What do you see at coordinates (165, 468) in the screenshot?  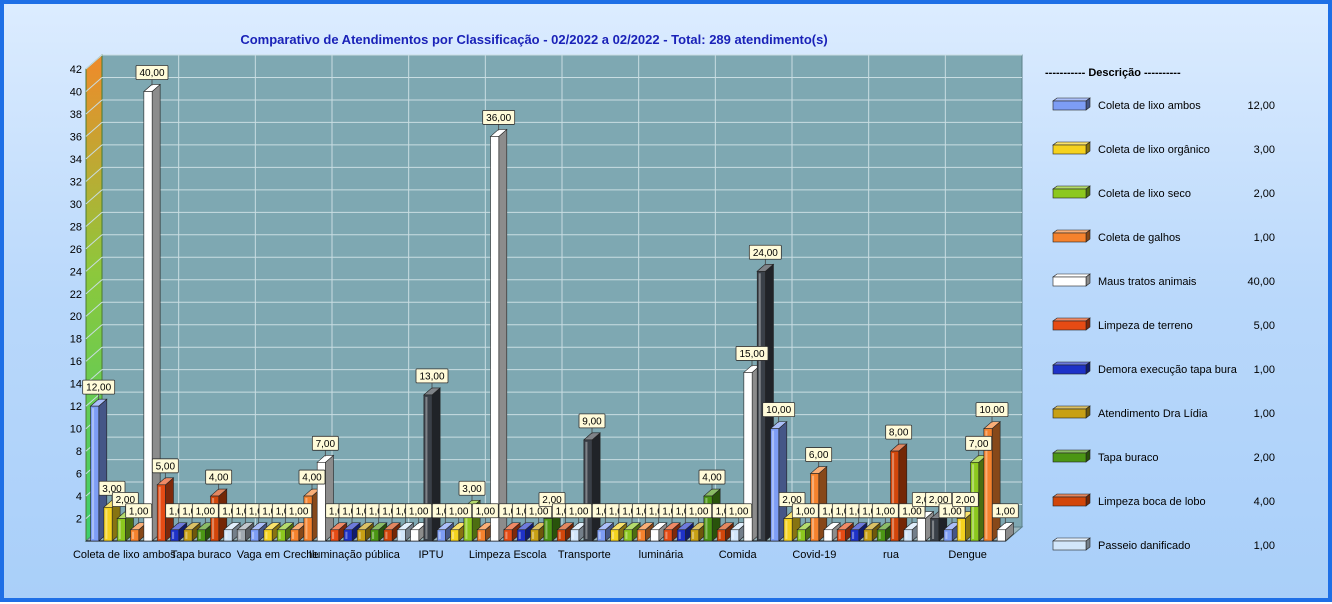 I see `data-label: 5,00` at bounding box center [165, 468].